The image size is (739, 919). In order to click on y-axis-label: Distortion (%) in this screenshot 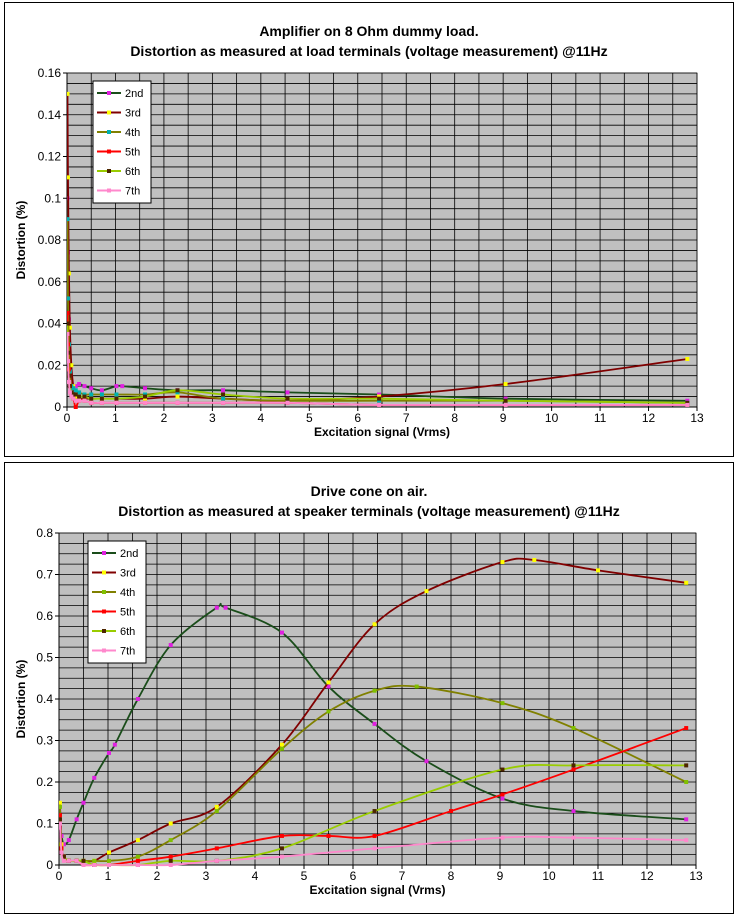, I will do `click(21, 240)`.